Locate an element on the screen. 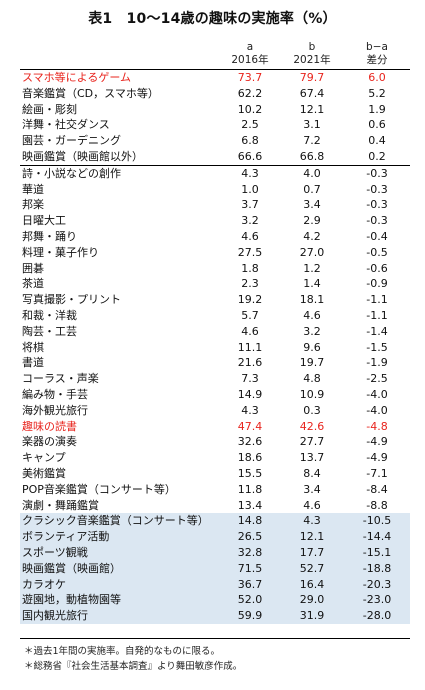  row-label: 演劇・舞踊鑑賞 is located at coordinates (60, 505).